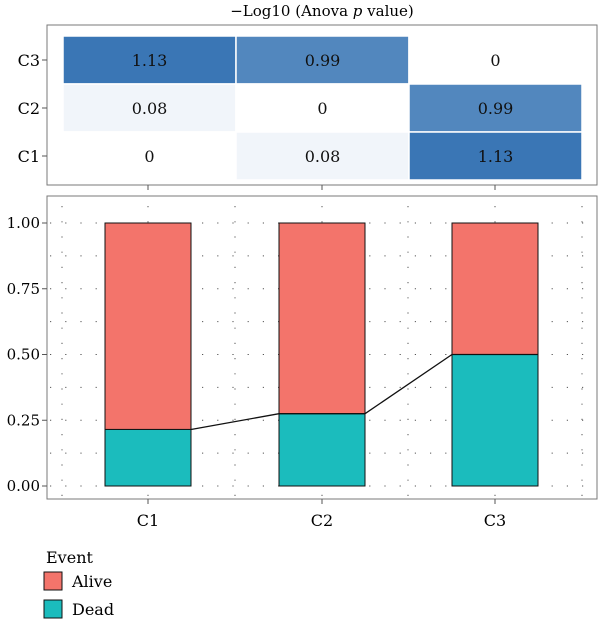  Describe the element at coordinates (53, 609) in the screenshot. I see `legend-swatch-dead` at that location.